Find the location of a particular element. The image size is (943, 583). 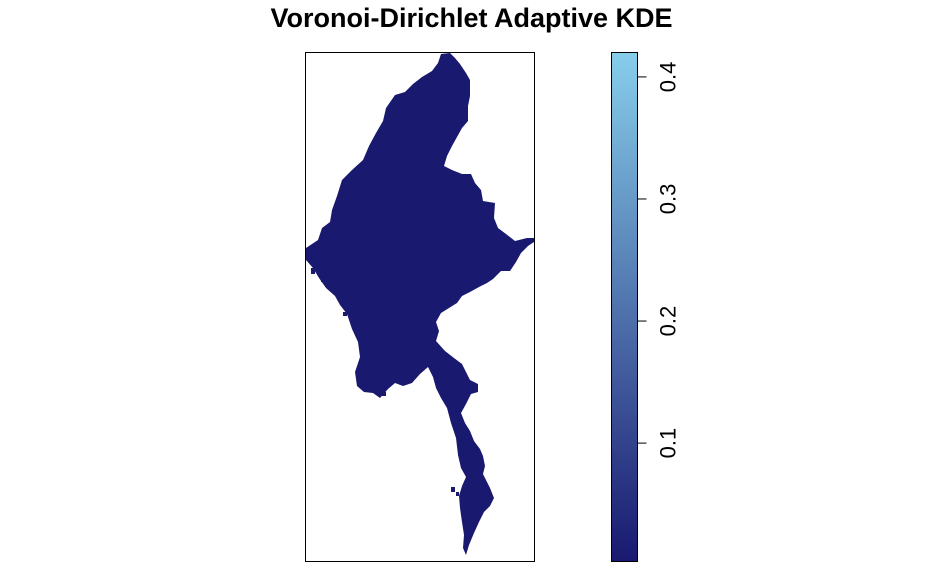

color-legend: 0.1 0.2 0.3 0.4 is located at coordinates (646, 307).